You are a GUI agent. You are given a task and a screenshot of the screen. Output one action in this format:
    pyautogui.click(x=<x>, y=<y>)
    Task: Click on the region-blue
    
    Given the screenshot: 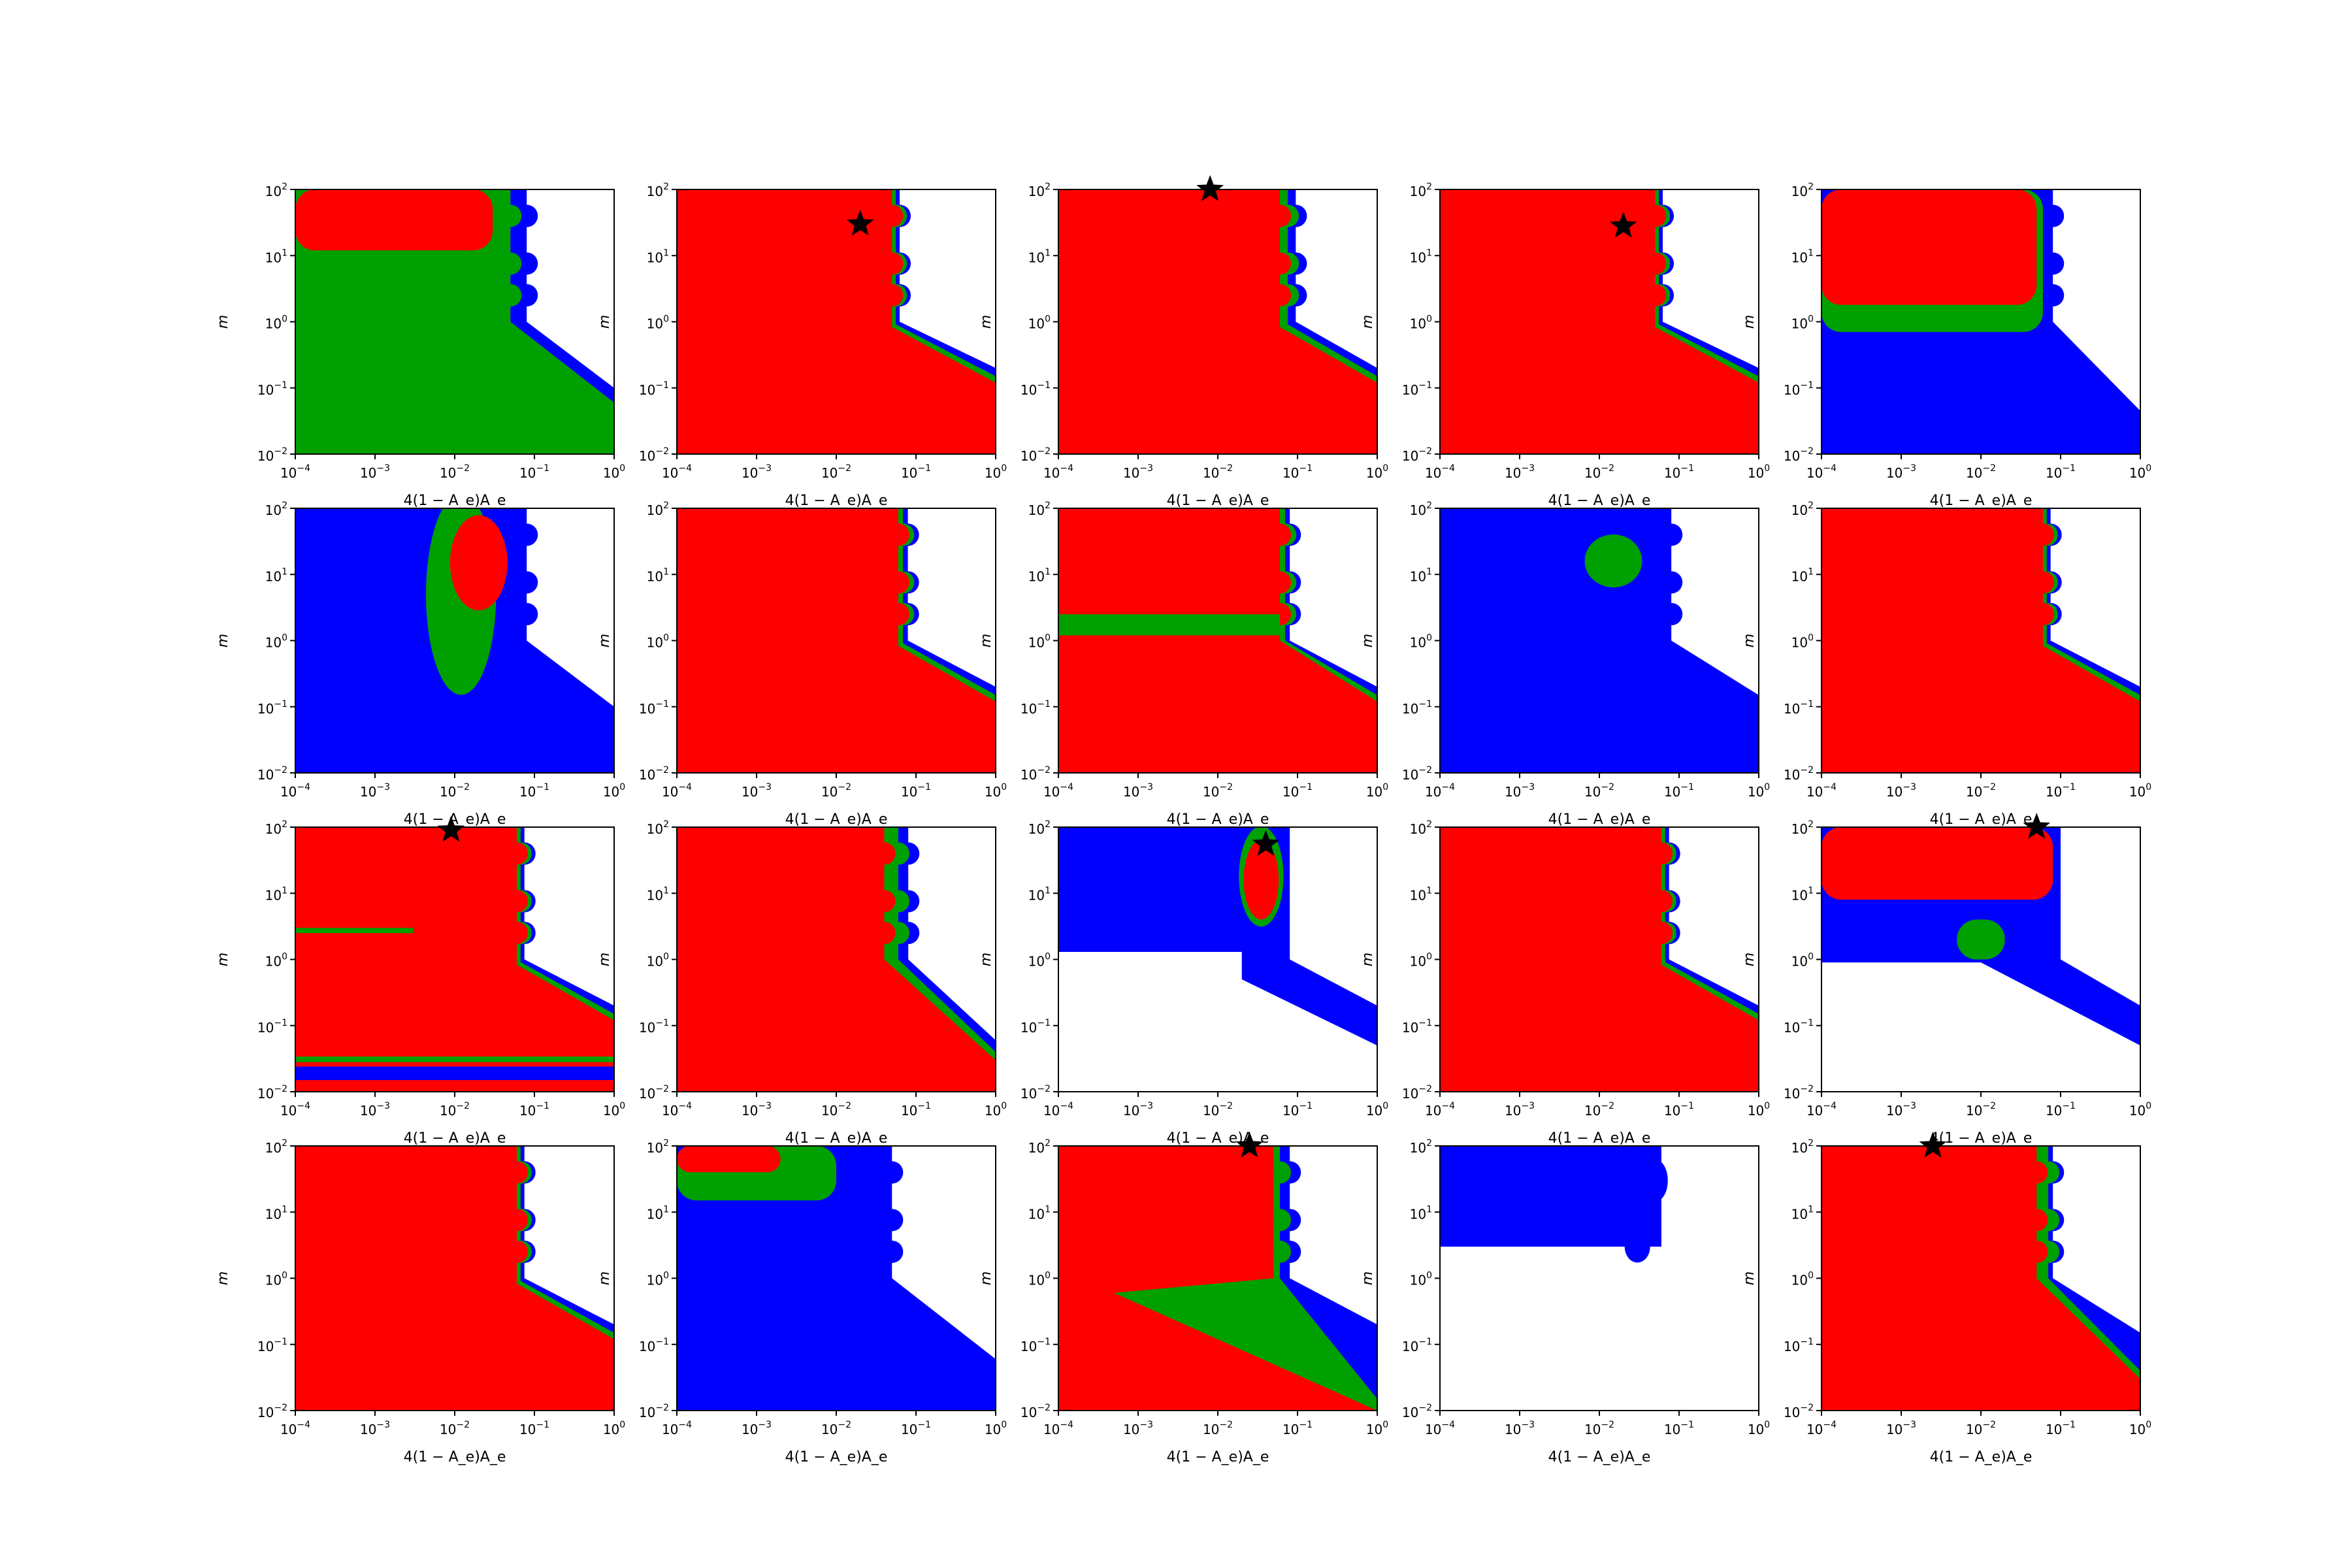 What is the action you would take?
    pyautogui.click(x=836, y=1278)
    